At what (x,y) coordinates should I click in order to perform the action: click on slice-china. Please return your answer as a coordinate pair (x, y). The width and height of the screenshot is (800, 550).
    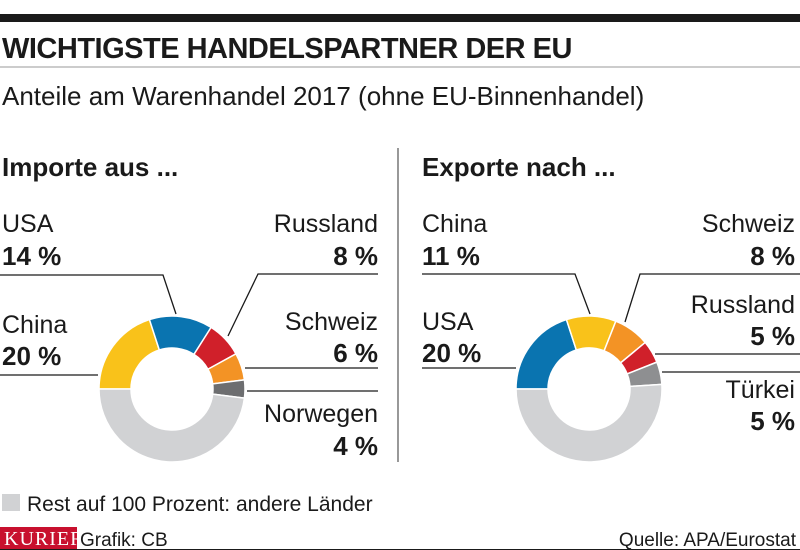
    Looking at the image, I should click on (129, 354).